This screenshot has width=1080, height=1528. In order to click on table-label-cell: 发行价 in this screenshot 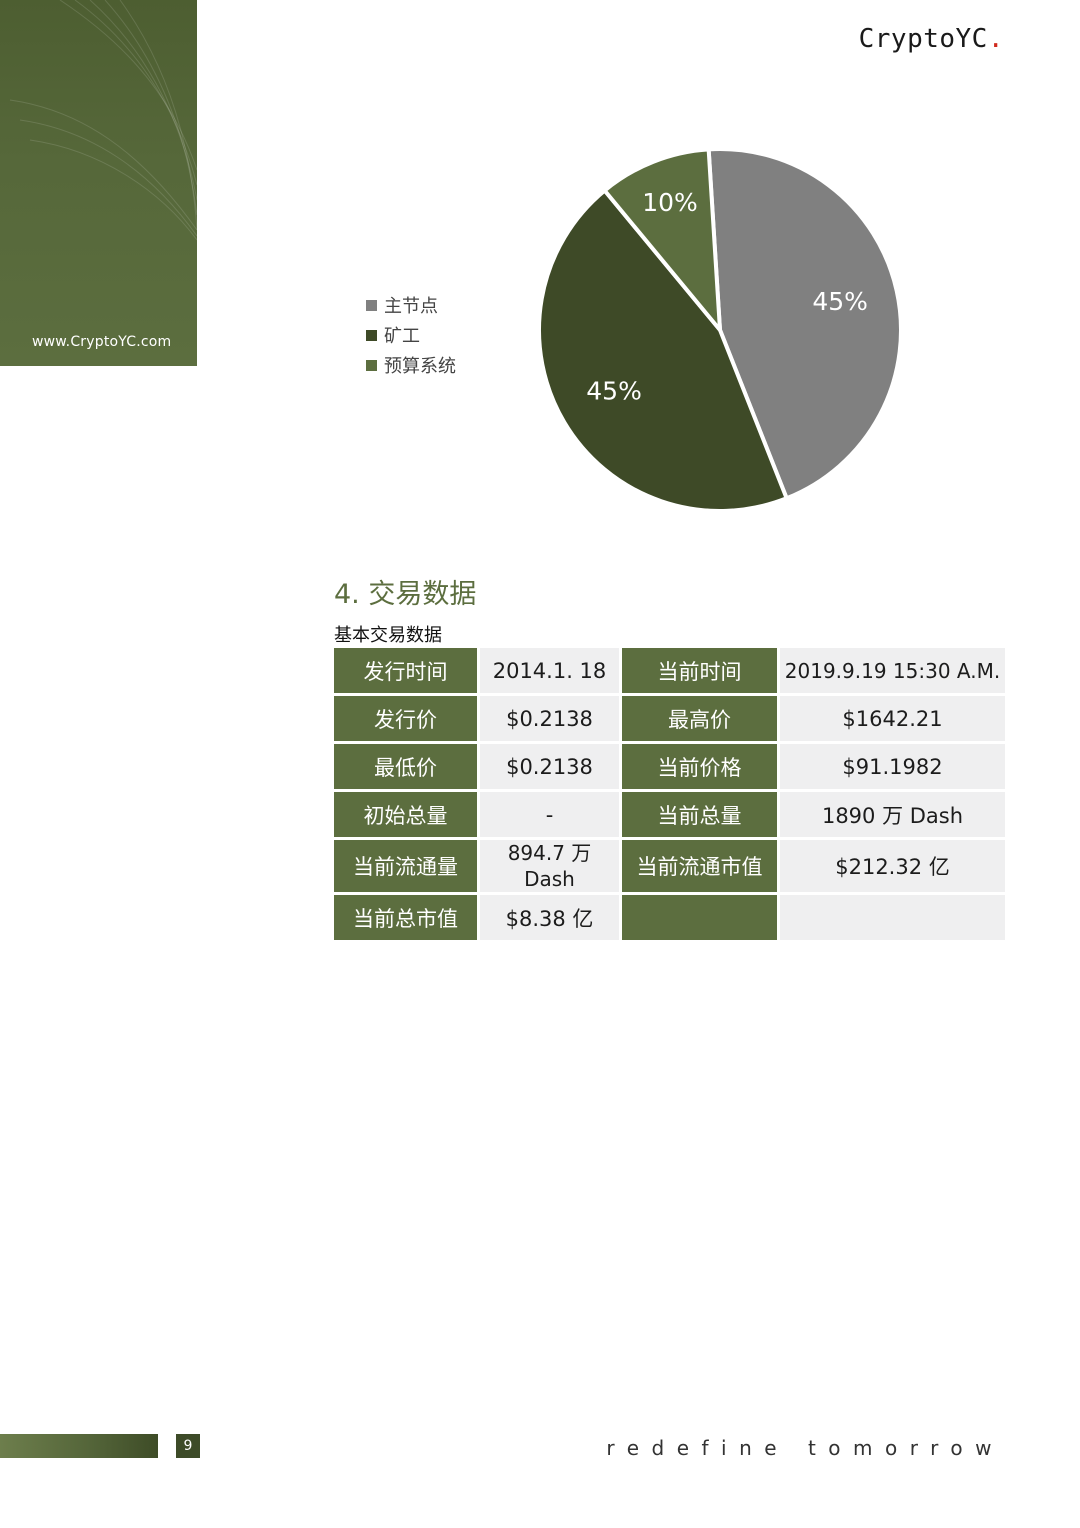, I will do `click(405, 718)`.